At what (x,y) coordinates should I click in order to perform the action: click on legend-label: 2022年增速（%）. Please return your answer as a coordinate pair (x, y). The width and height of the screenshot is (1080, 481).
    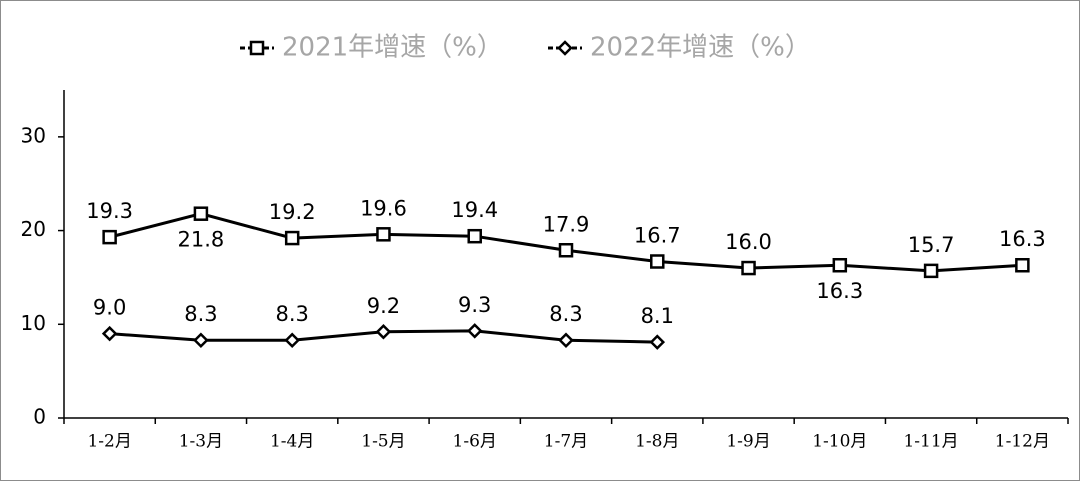
    Looking at the image, I should click on (700, 48).